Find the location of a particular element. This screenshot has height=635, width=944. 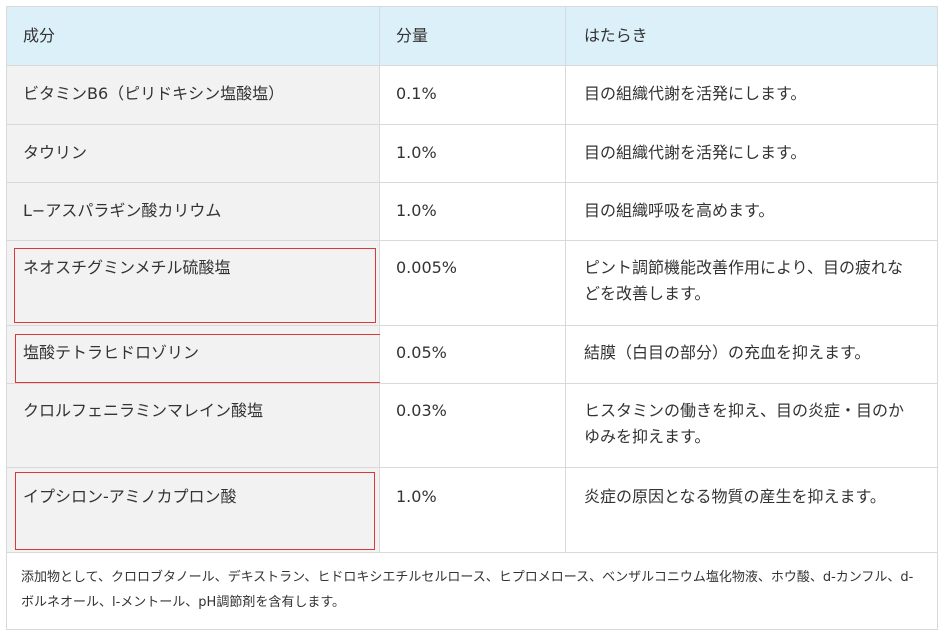

header-ingredient-label: 成分 is located at coordinates (39, 35).